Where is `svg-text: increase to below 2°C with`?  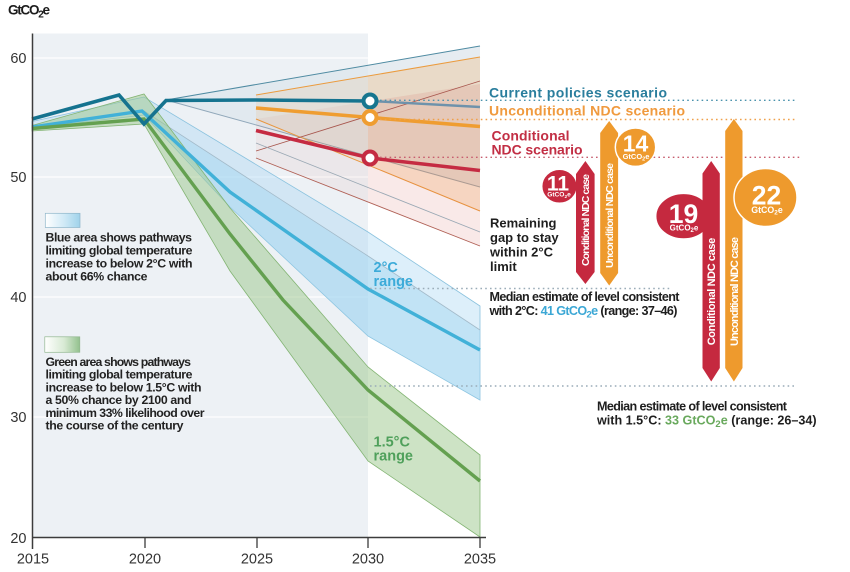 svg-text: increase to below 2°C with is located at coordinates (119, 263).